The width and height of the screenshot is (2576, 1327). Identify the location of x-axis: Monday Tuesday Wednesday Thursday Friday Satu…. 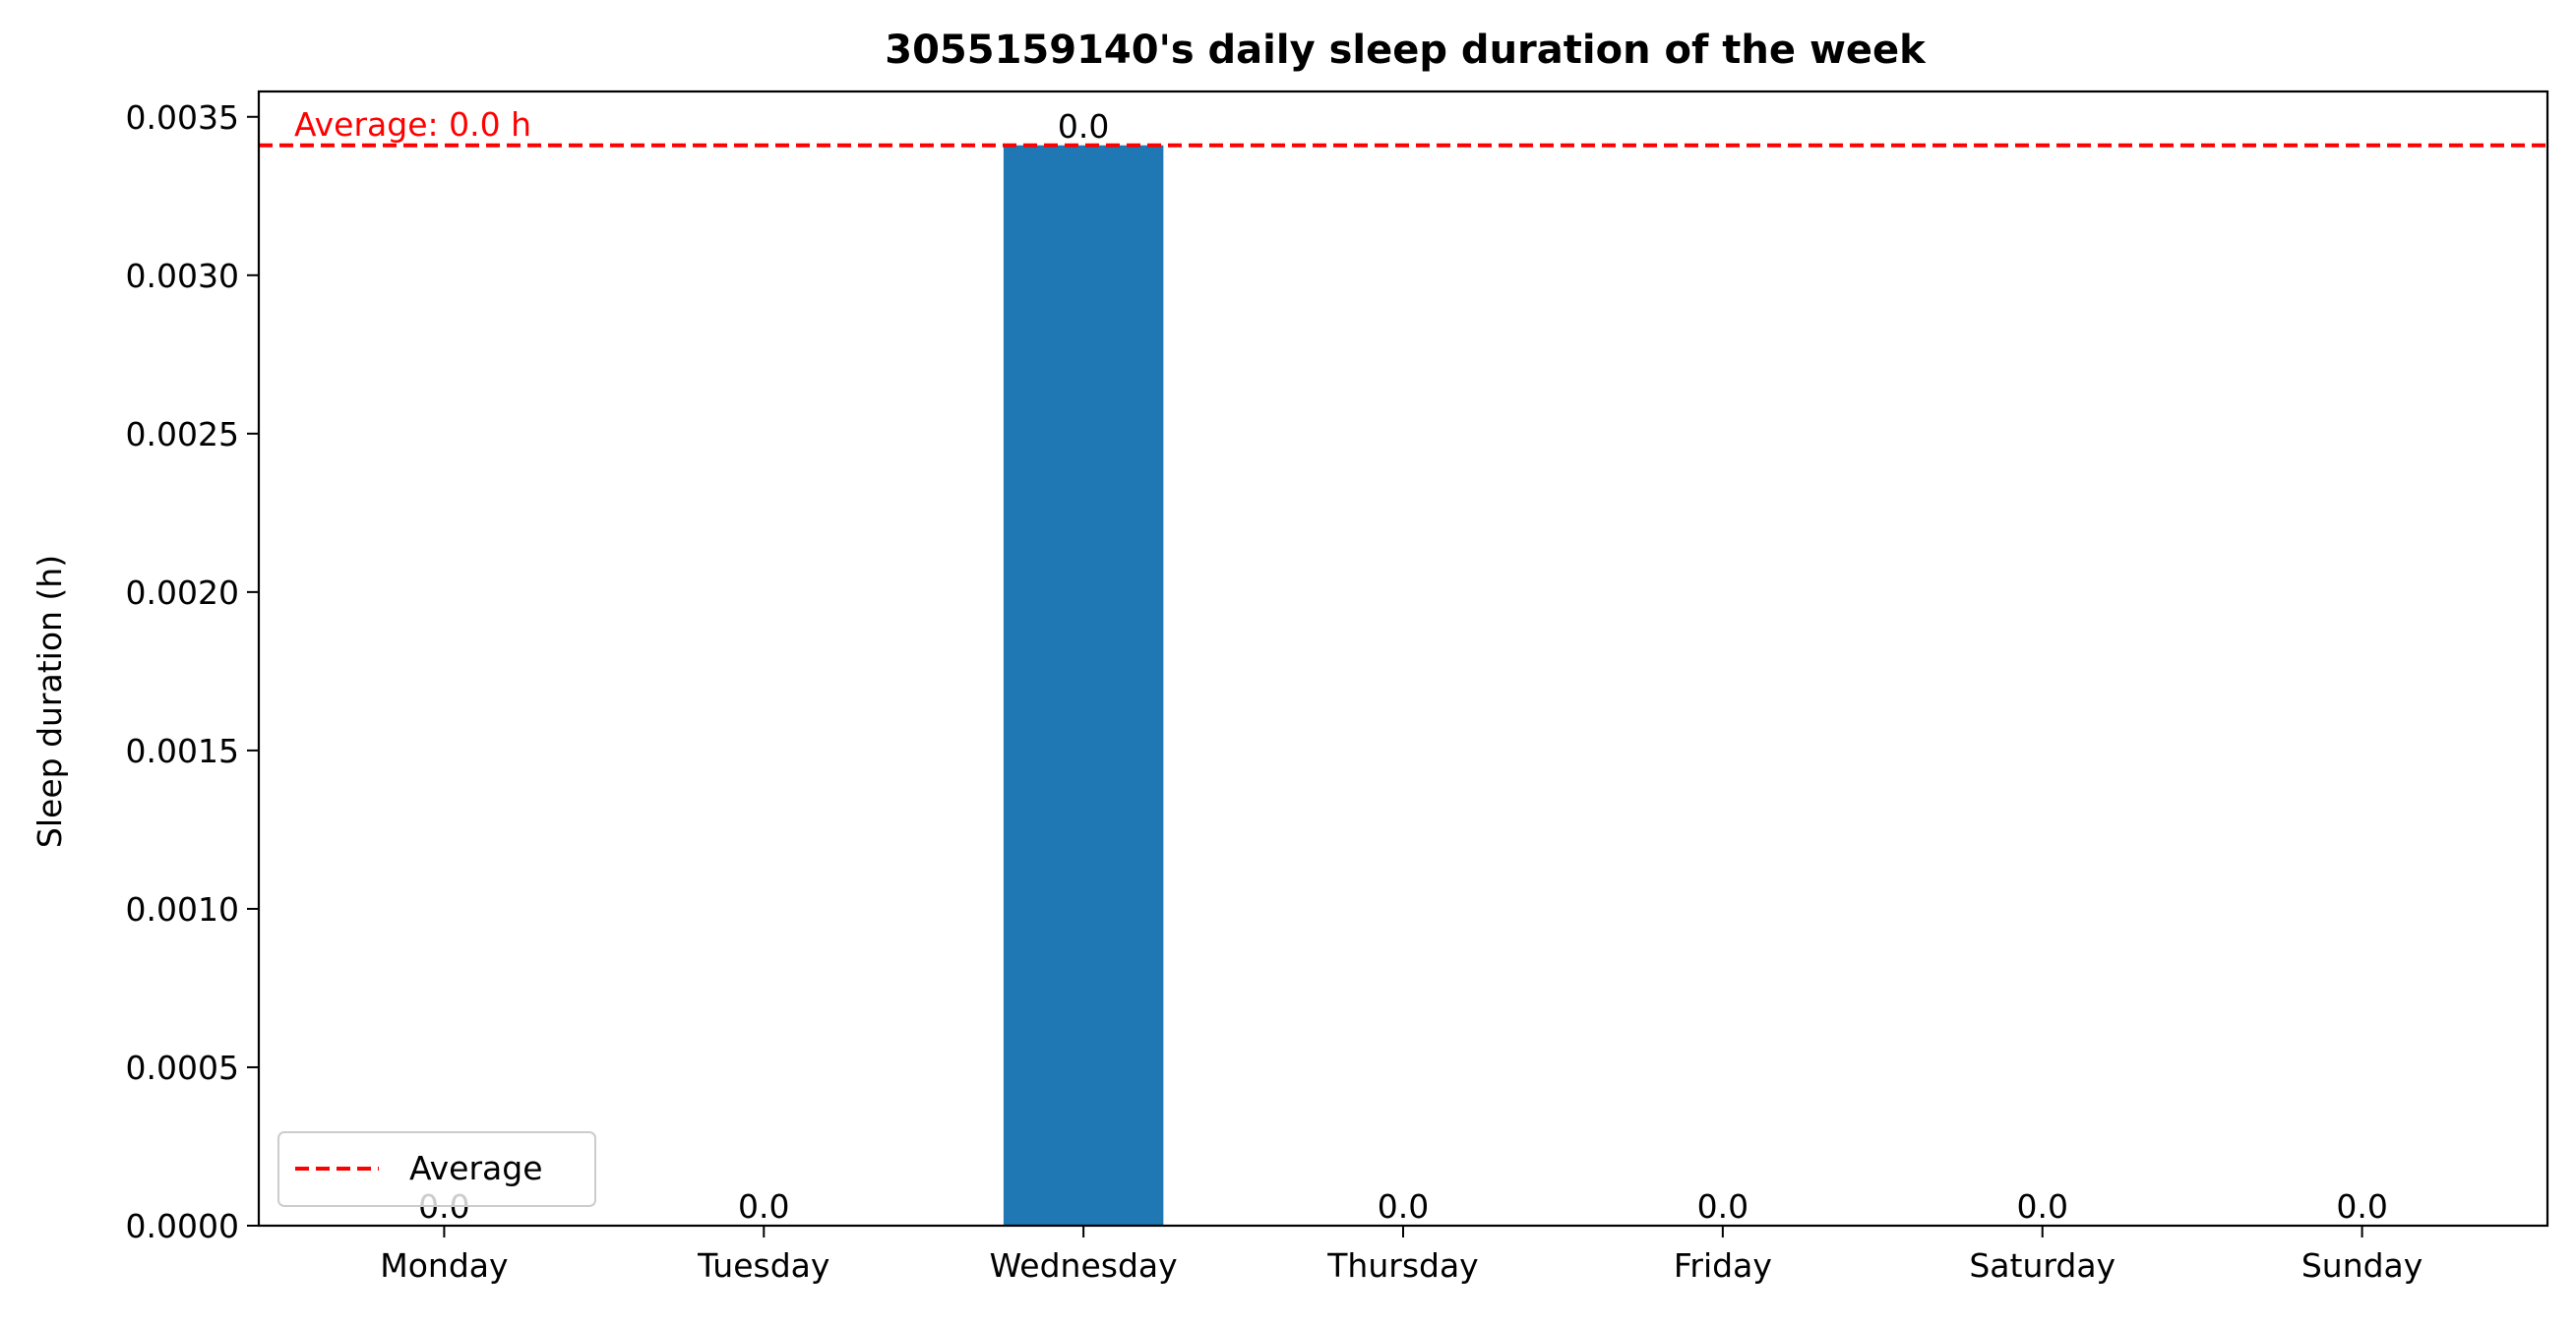
(1401, 1255).